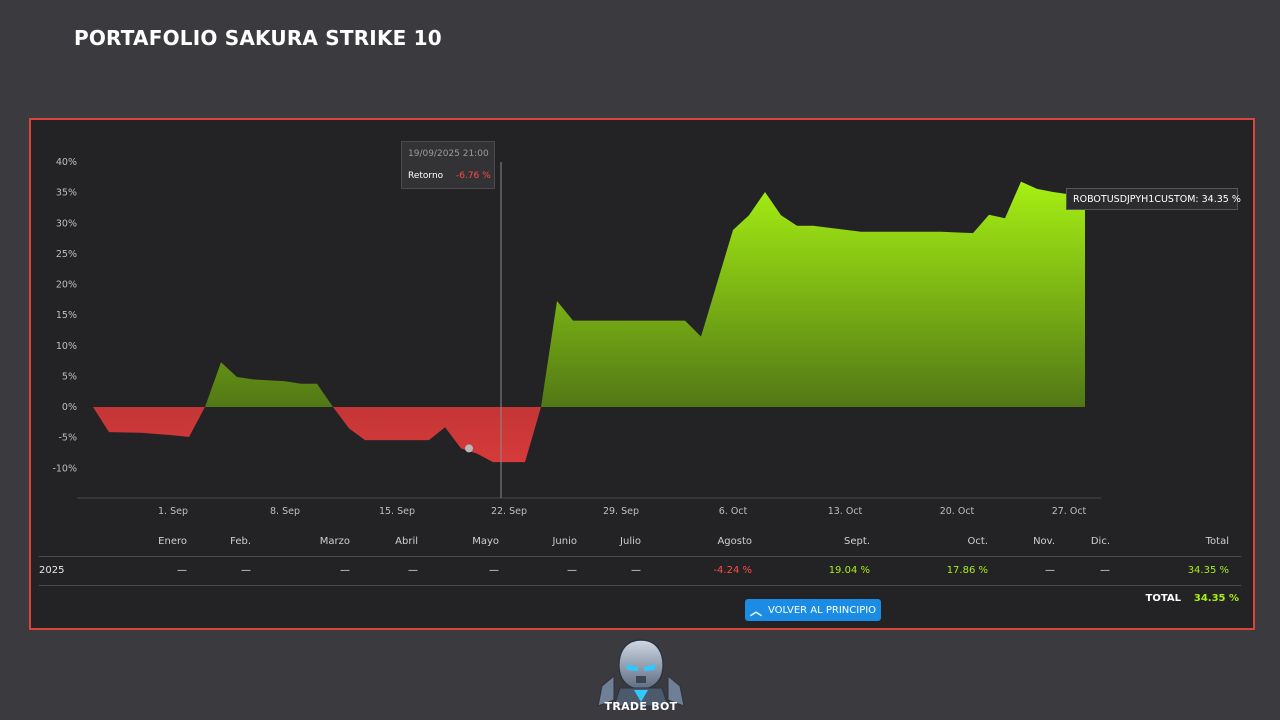 The height and width of the screenshot is (720, 1280). I want to click on y-tick-label: 40%, so click(66, 162).